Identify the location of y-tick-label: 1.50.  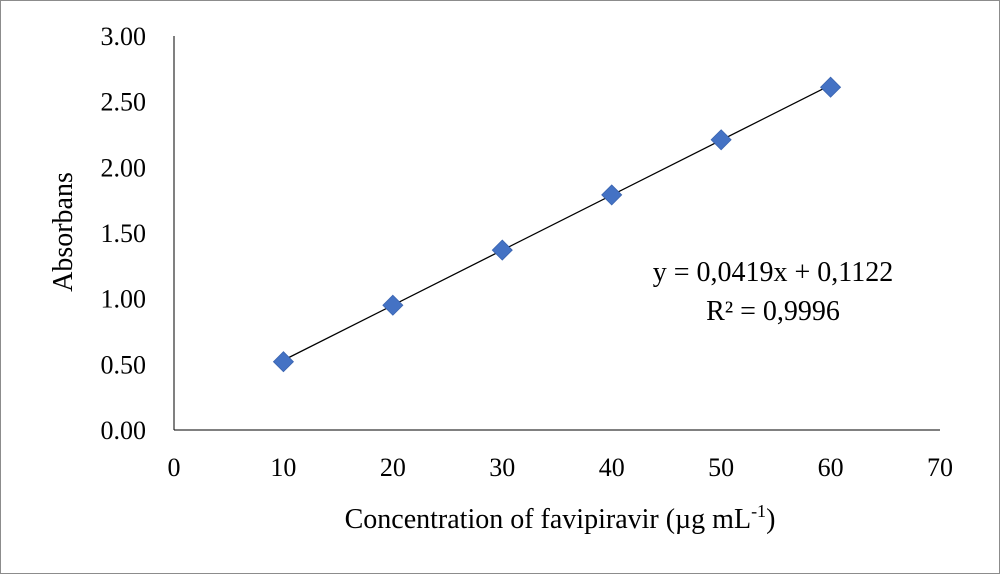
(124, 233).